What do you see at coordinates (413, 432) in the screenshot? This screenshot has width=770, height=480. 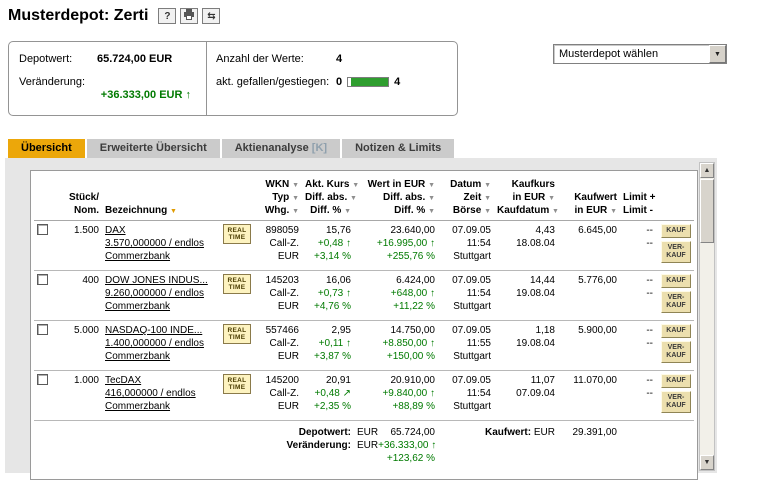 I see `total-depot-value: 65.724,00` at bounding box center [413, 432].